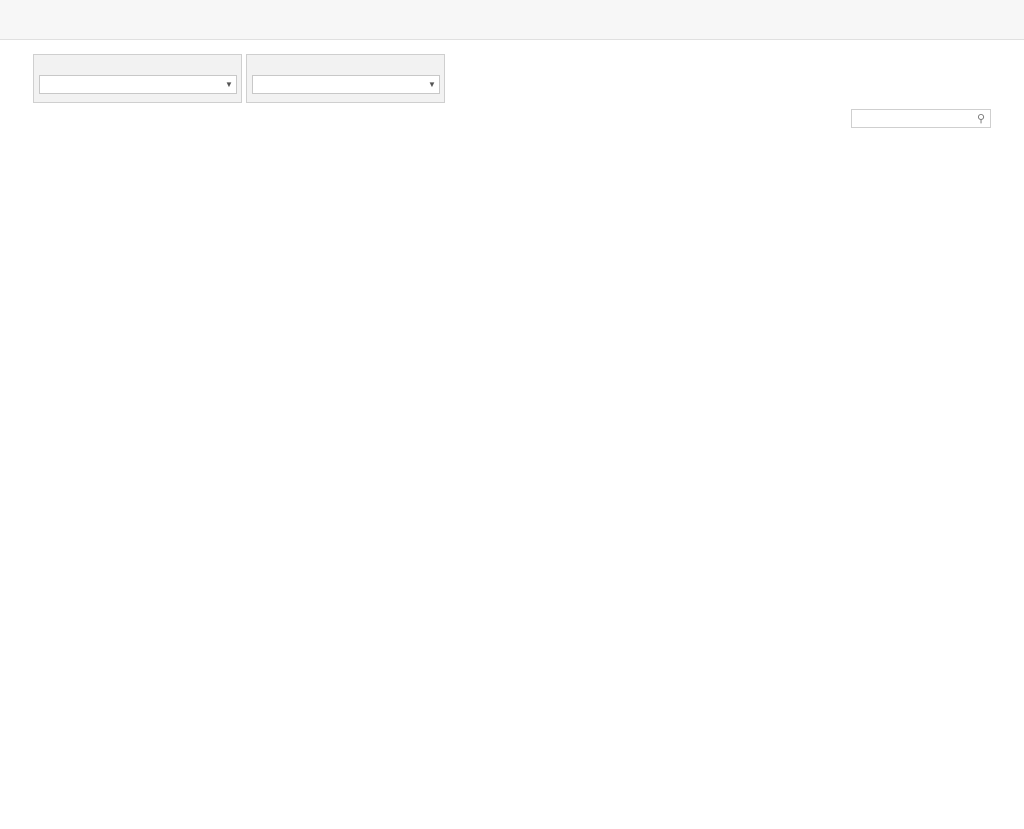 This screenshot has height=829, width=1024. What do you see at coordinates (581, 118) in the screenshot?
I see `legend-swatch-red` at bounding box center [581, 118].